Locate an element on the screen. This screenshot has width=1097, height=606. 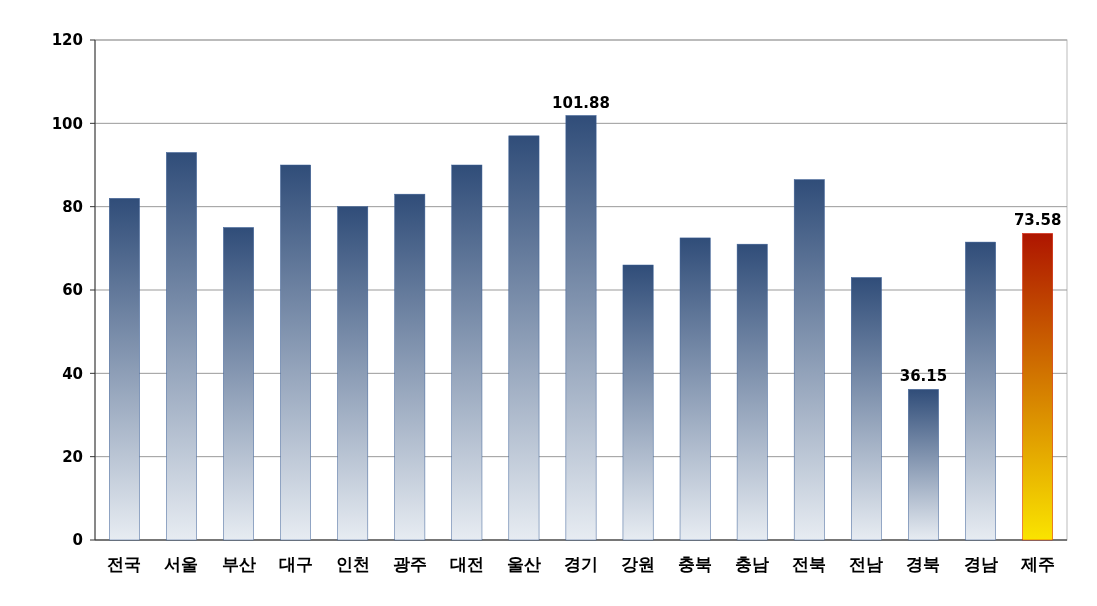
x-tick-label: 대전 is located at coordinates (466, 564).